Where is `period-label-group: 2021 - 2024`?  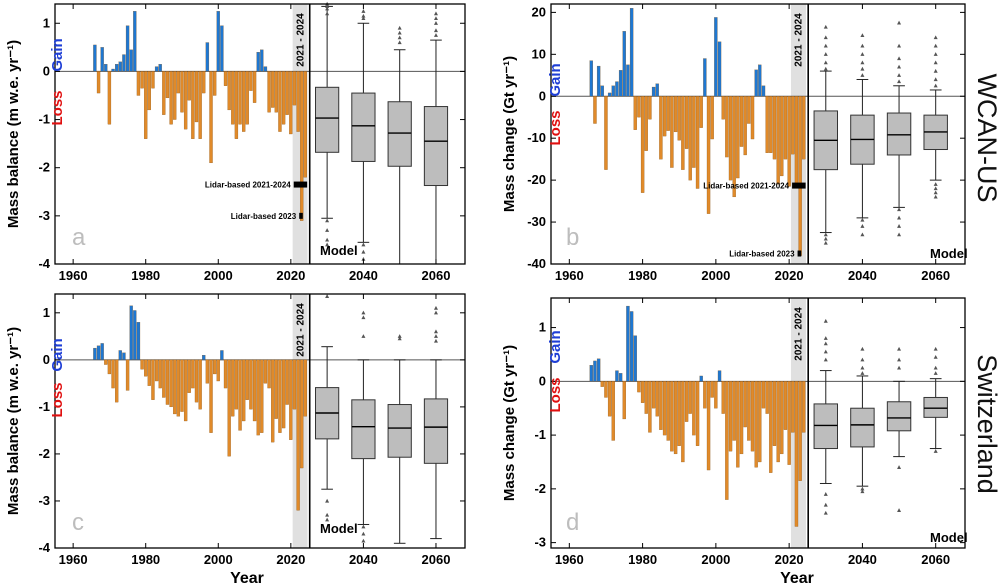 period-label-group: 2021 - 2024 is located at coordinates (799, 334).